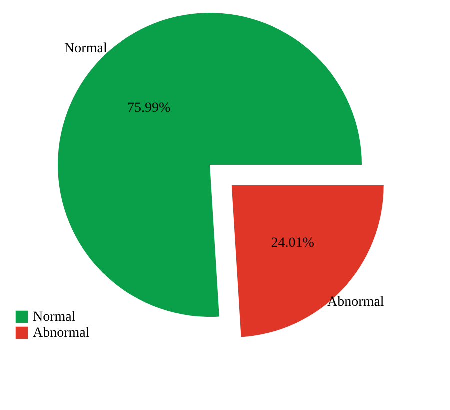 The height and width of the screenshot is (410, 450). I want to click on data-label: 75.99%, so click(149, 108).